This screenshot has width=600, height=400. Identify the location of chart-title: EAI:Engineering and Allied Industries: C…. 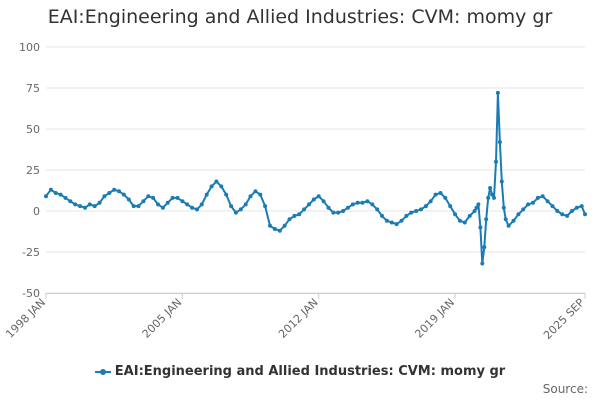
(300, 17).